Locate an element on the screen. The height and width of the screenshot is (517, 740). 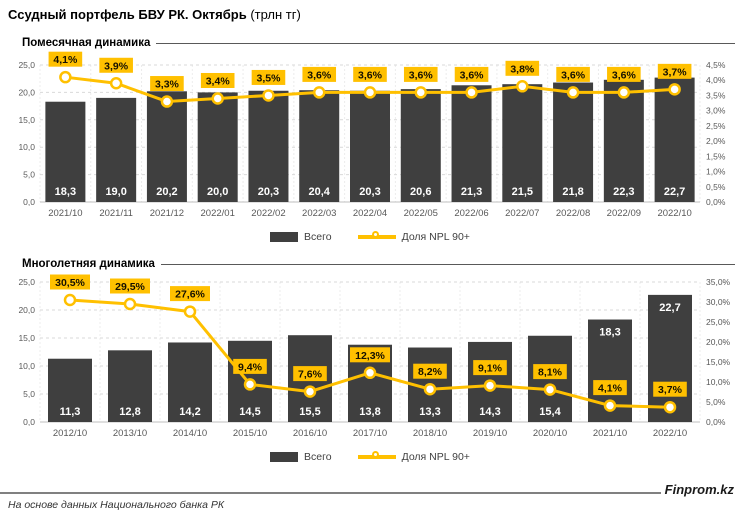
x-axis-label: 2022/08 is located at coordinates (573, 213).